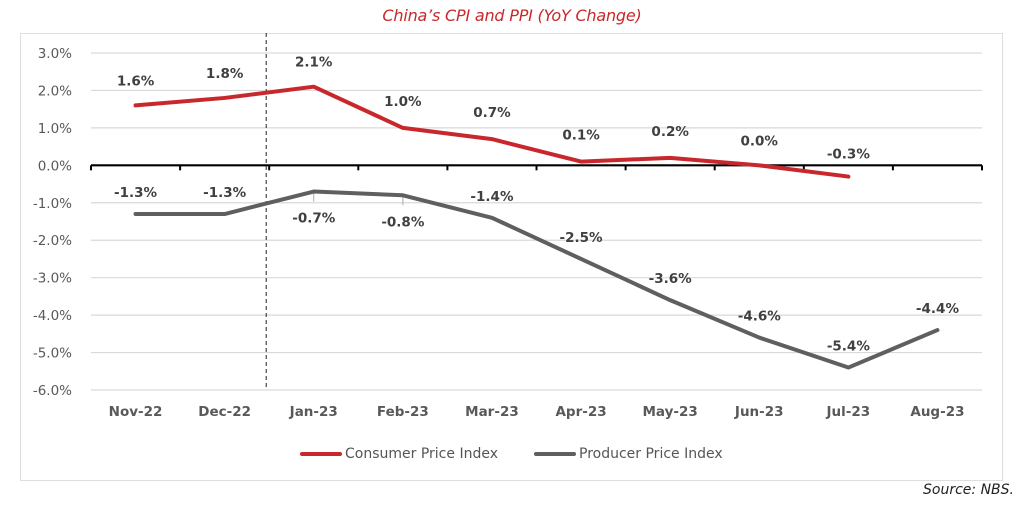  What do you see at coordinates (55, 54) in the screenshot?
I see `y-tick-label: 3.0%` at bounding box center [55, 54].